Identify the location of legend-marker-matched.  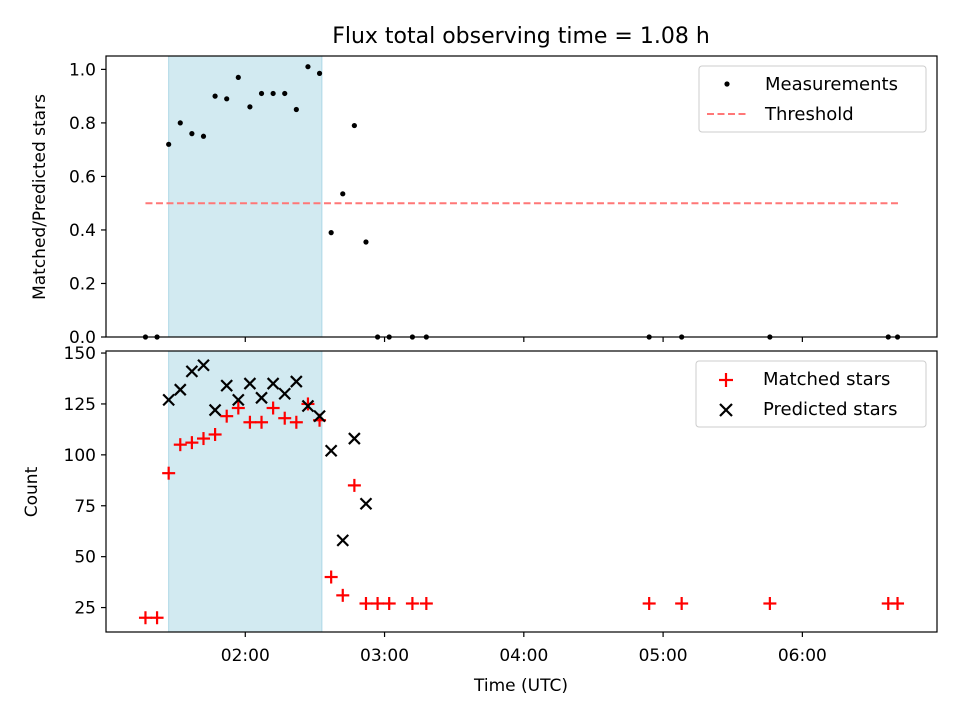
(726, 380).